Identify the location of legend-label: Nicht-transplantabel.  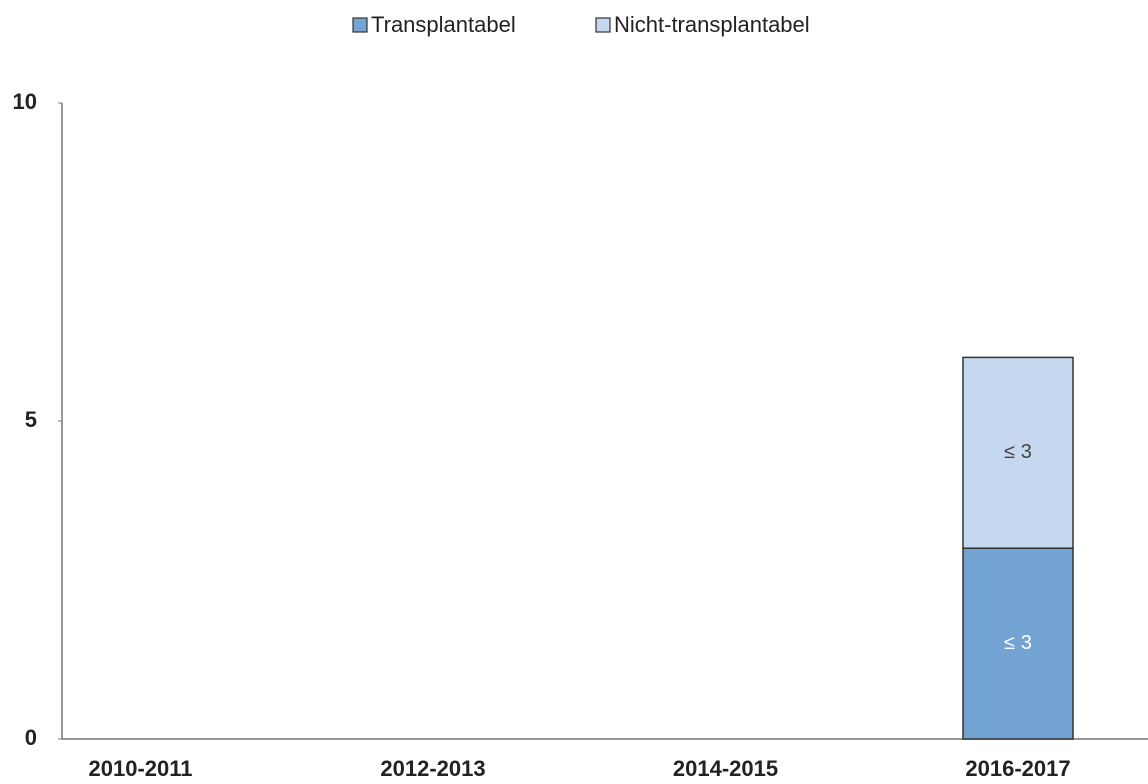
(712, 24).